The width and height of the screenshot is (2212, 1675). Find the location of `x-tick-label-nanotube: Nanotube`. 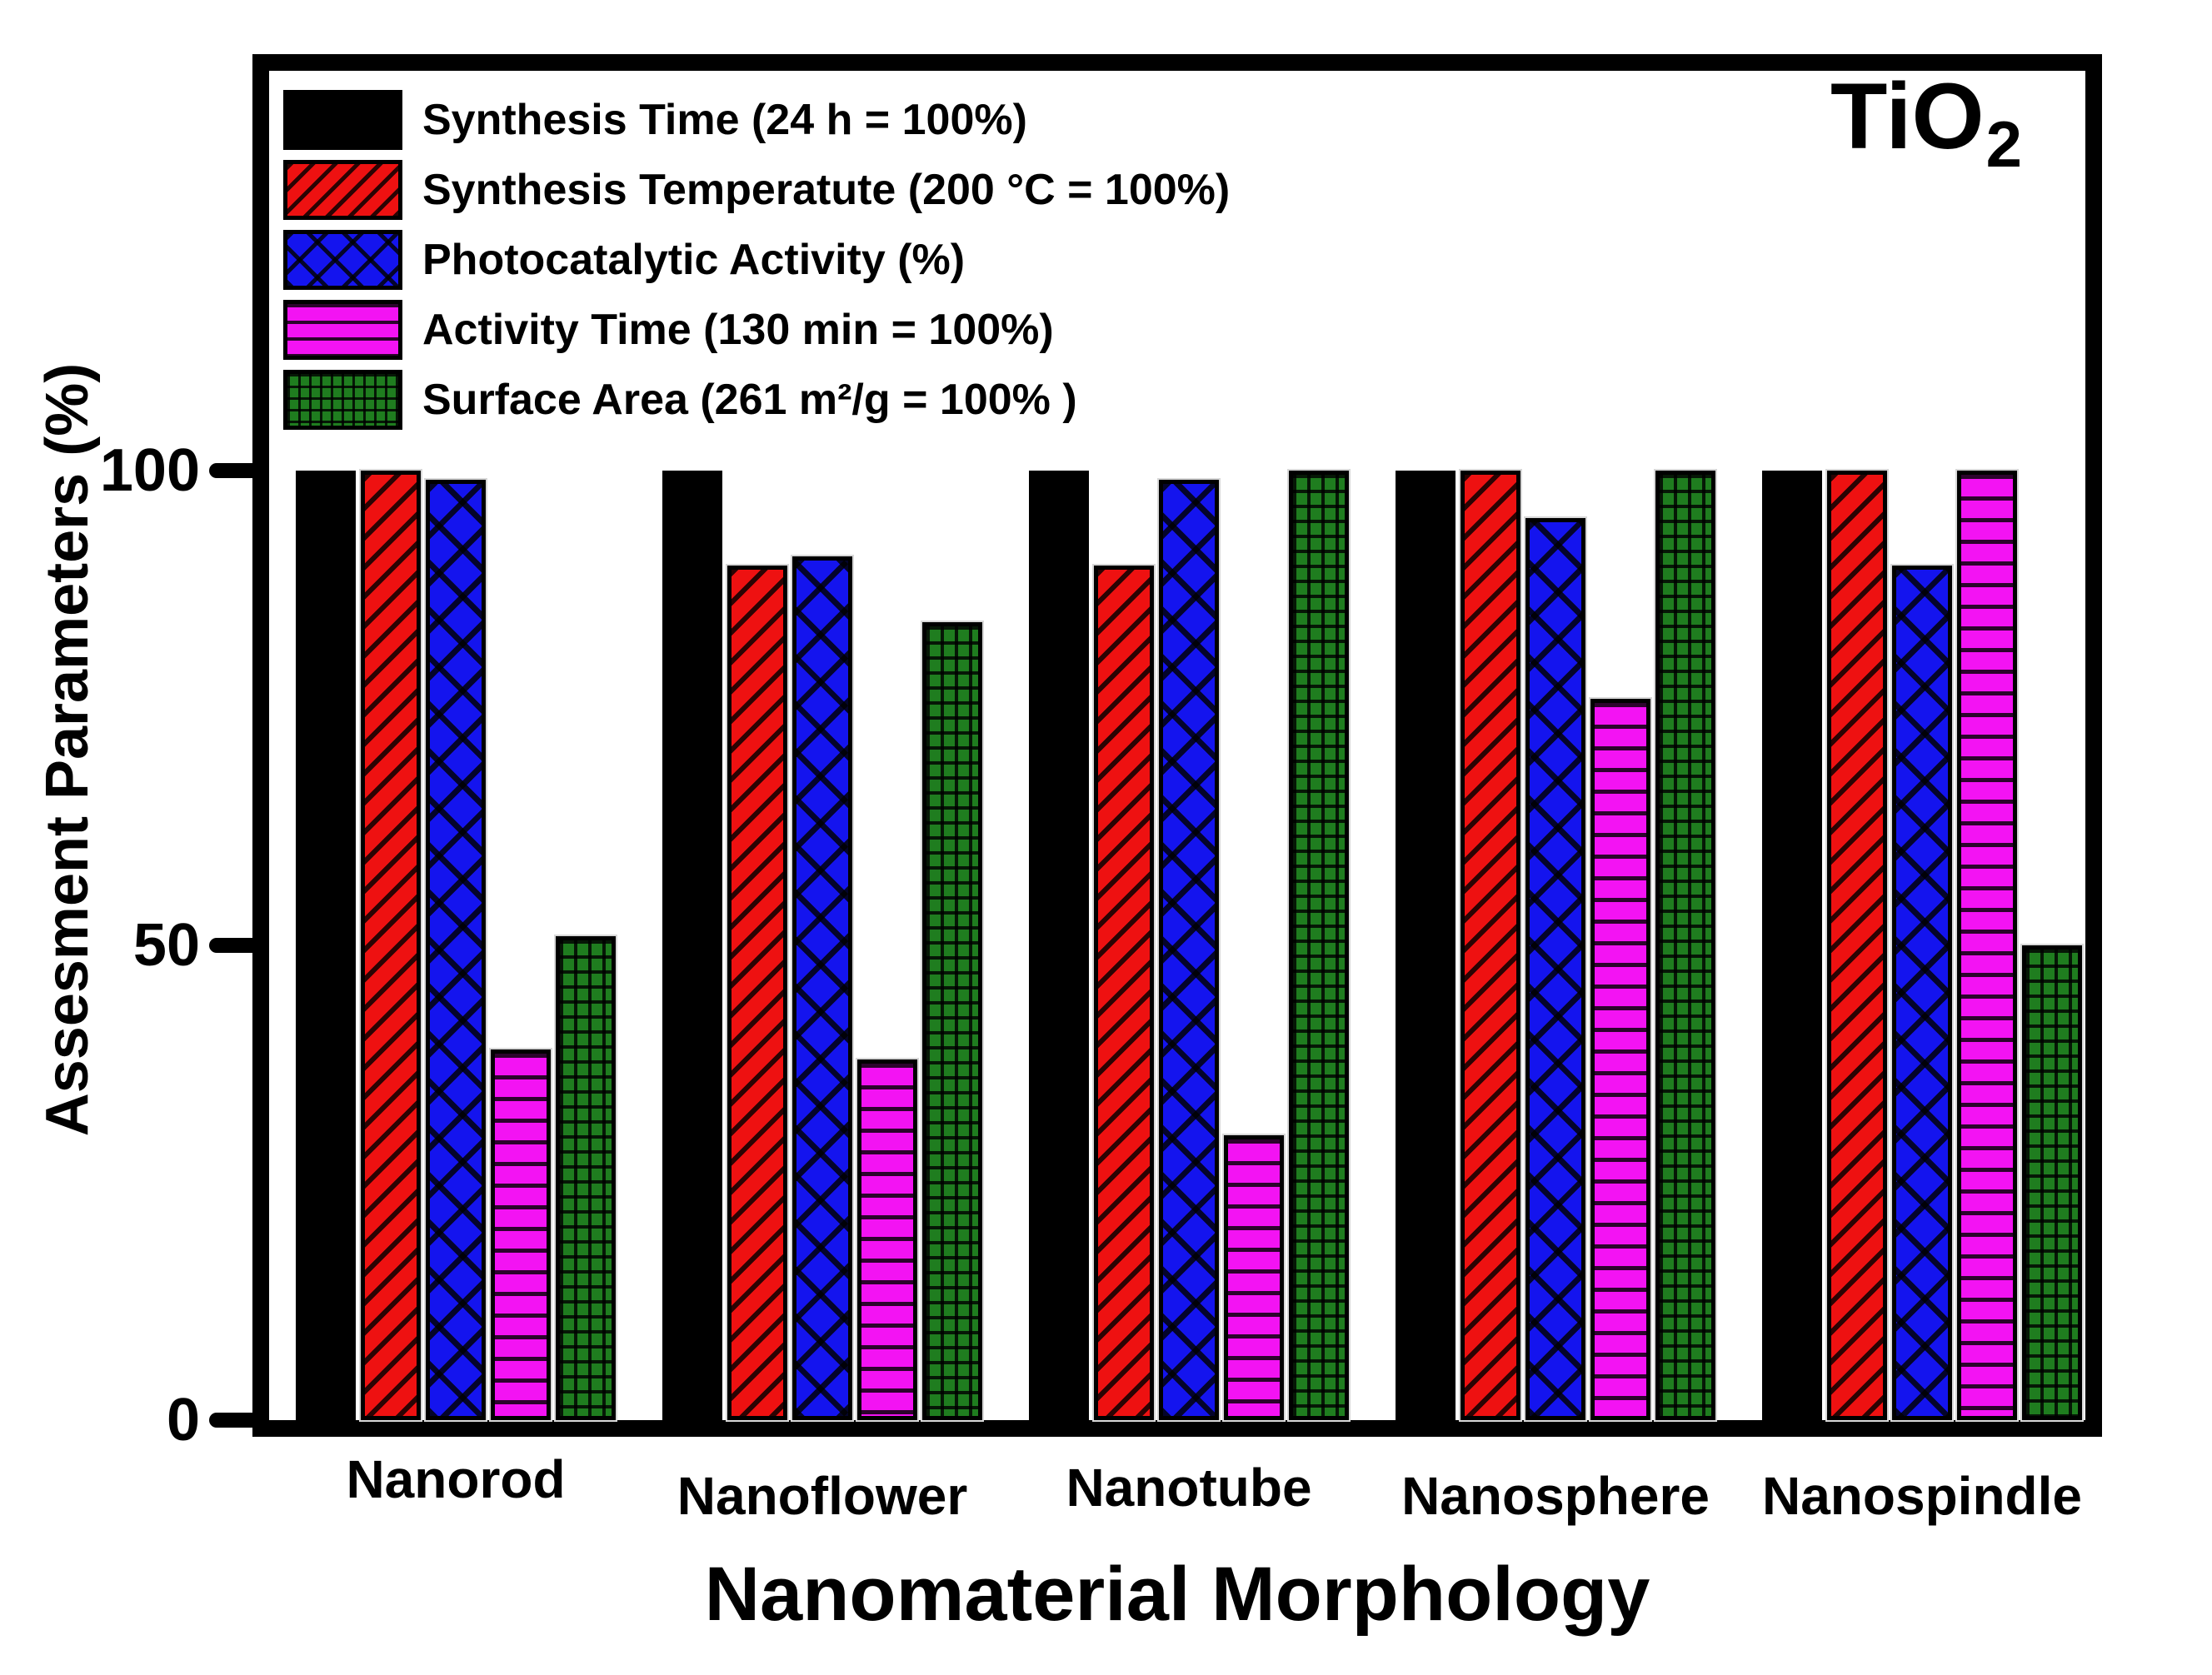

x-tick-label-nanotube: Nanotube is located at coordinates (1189, 1488).